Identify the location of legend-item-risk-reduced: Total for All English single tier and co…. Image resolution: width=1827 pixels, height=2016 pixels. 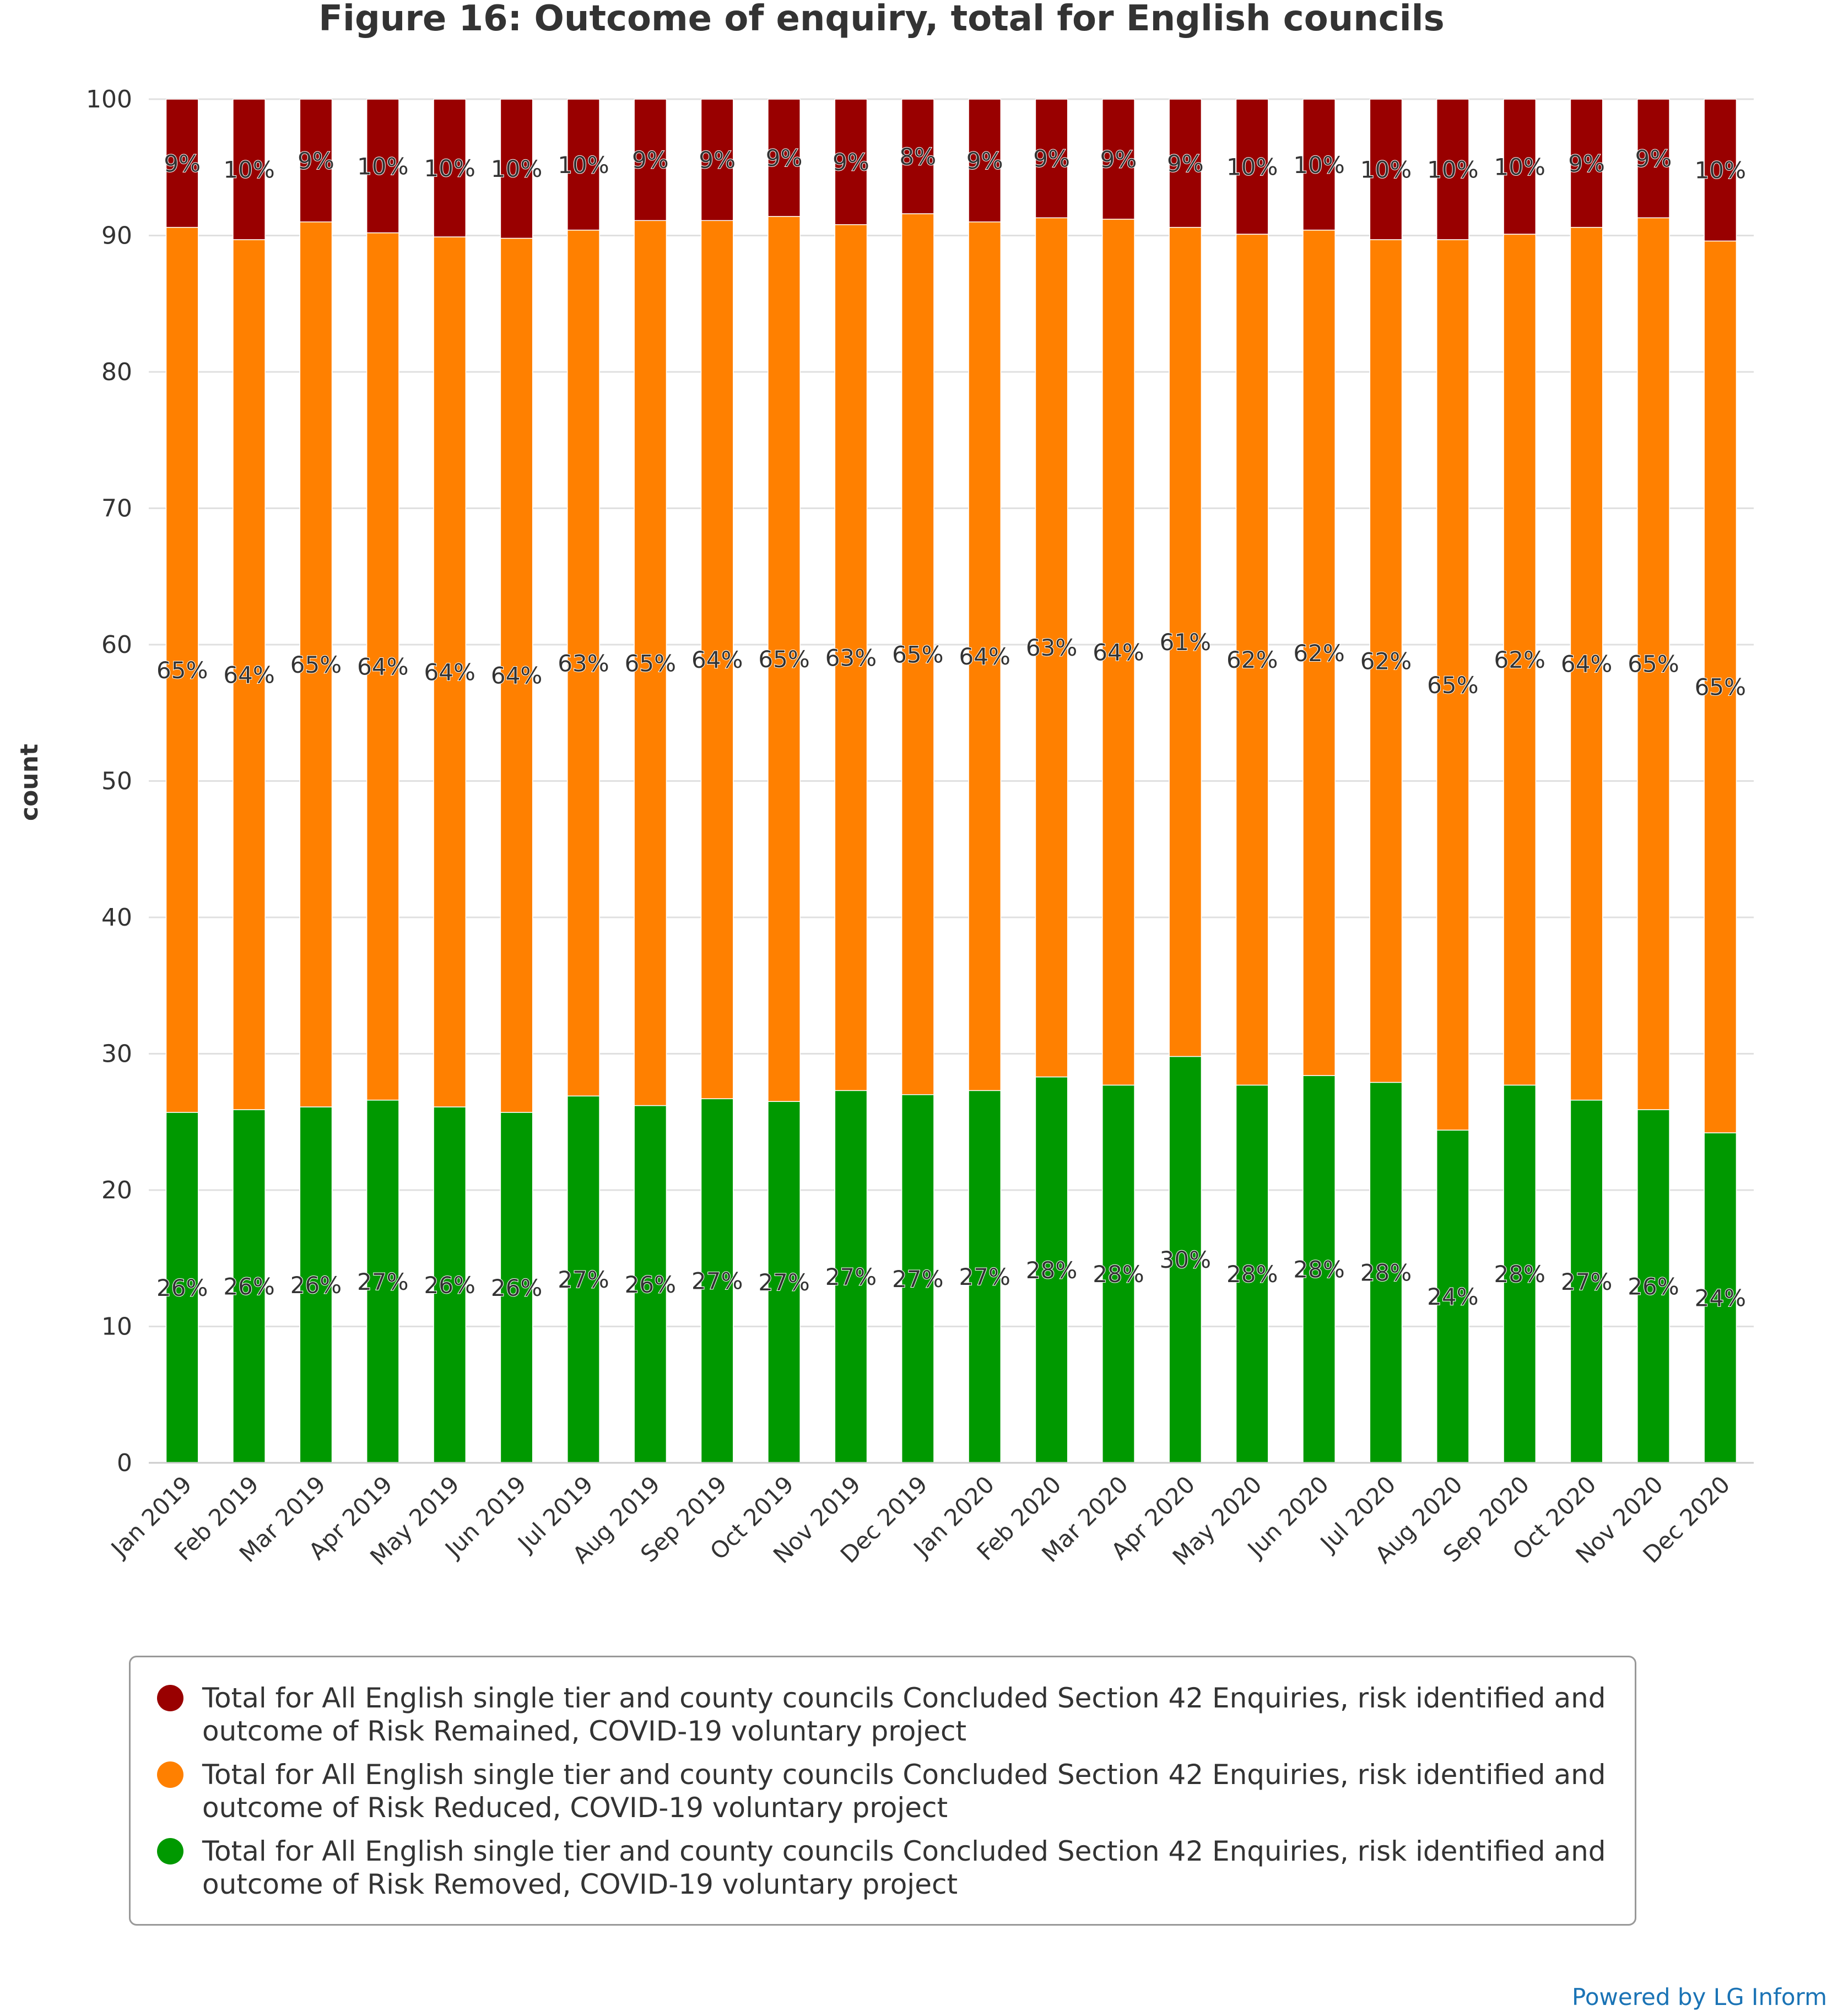
(887, 1791).